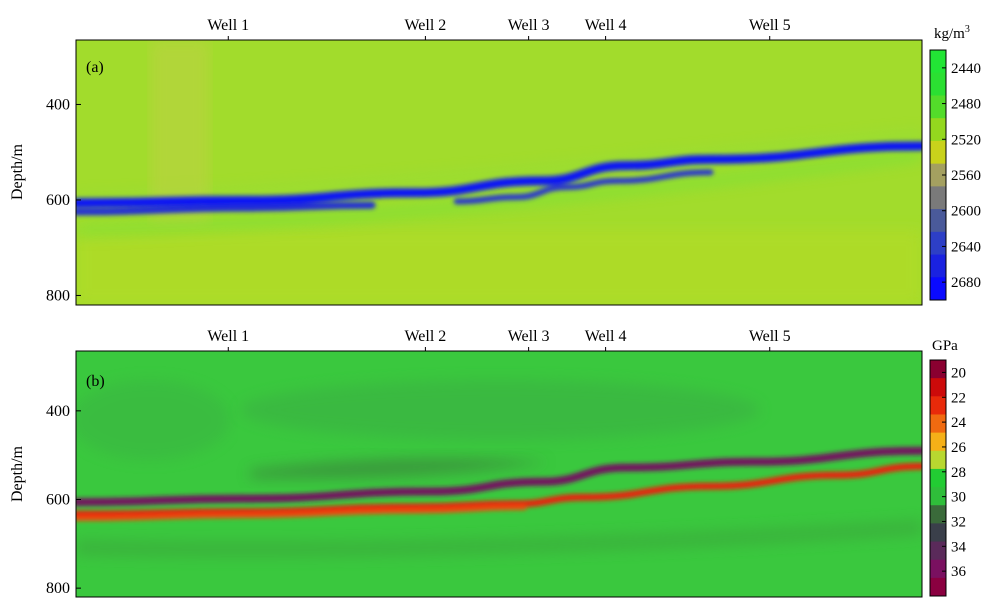 The image size is (1000, 603). I want to click on panel-b-dark-band, so click(400, 468).